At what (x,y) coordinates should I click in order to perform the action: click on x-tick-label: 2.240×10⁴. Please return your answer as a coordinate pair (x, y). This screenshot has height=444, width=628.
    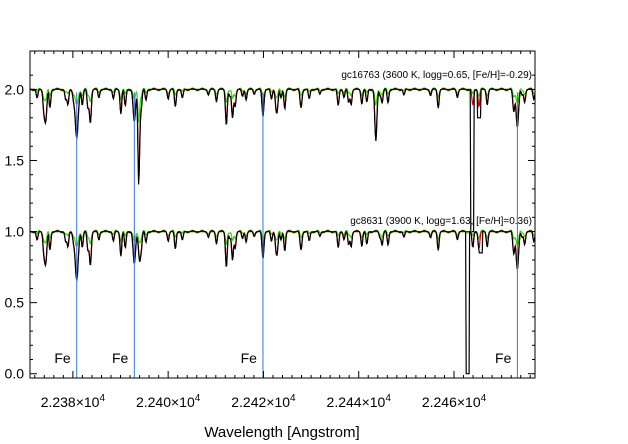
    Looking at the image, I should click on (168, 401).